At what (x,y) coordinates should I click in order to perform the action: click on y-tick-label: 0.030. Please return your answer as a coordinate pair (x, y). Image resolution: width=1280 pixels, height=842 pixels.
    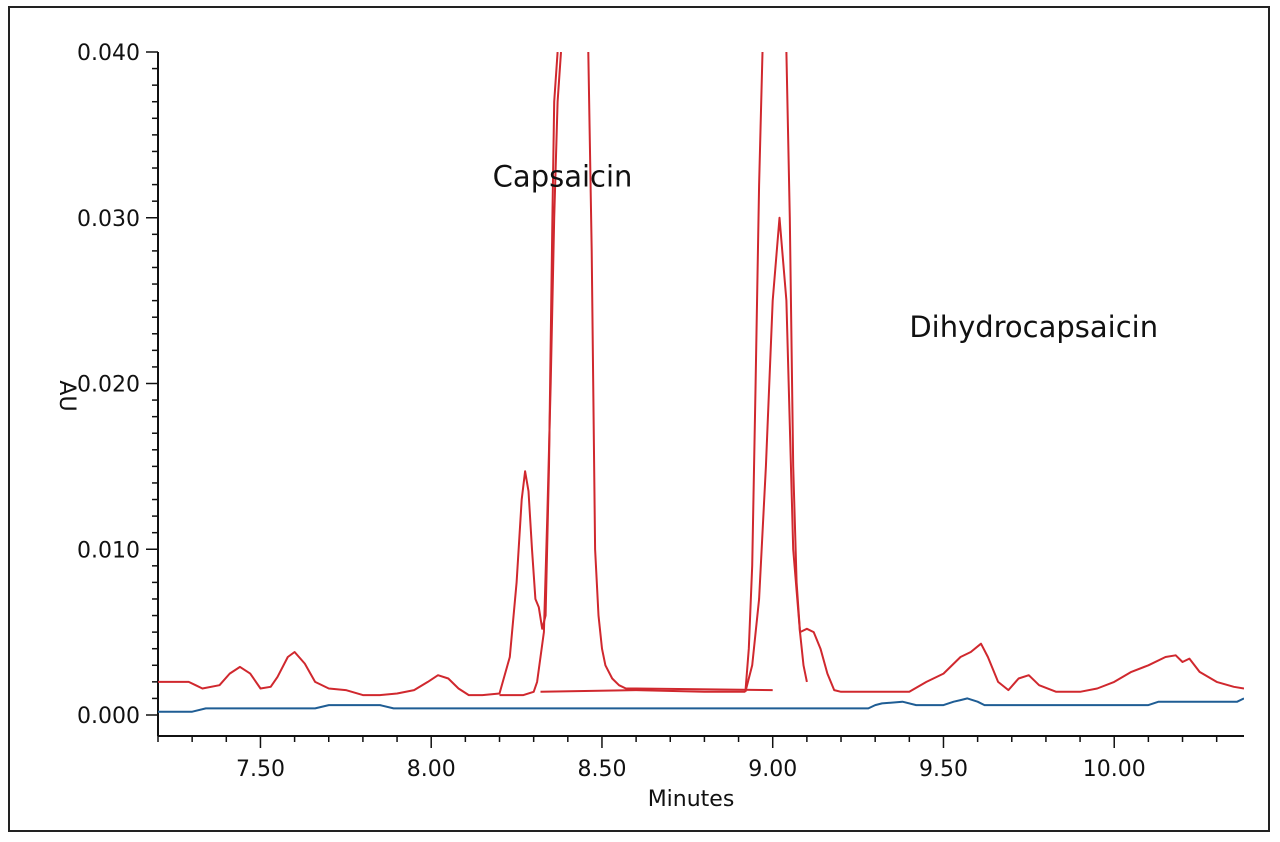
    Looking at the image, I should click on (108, 219).